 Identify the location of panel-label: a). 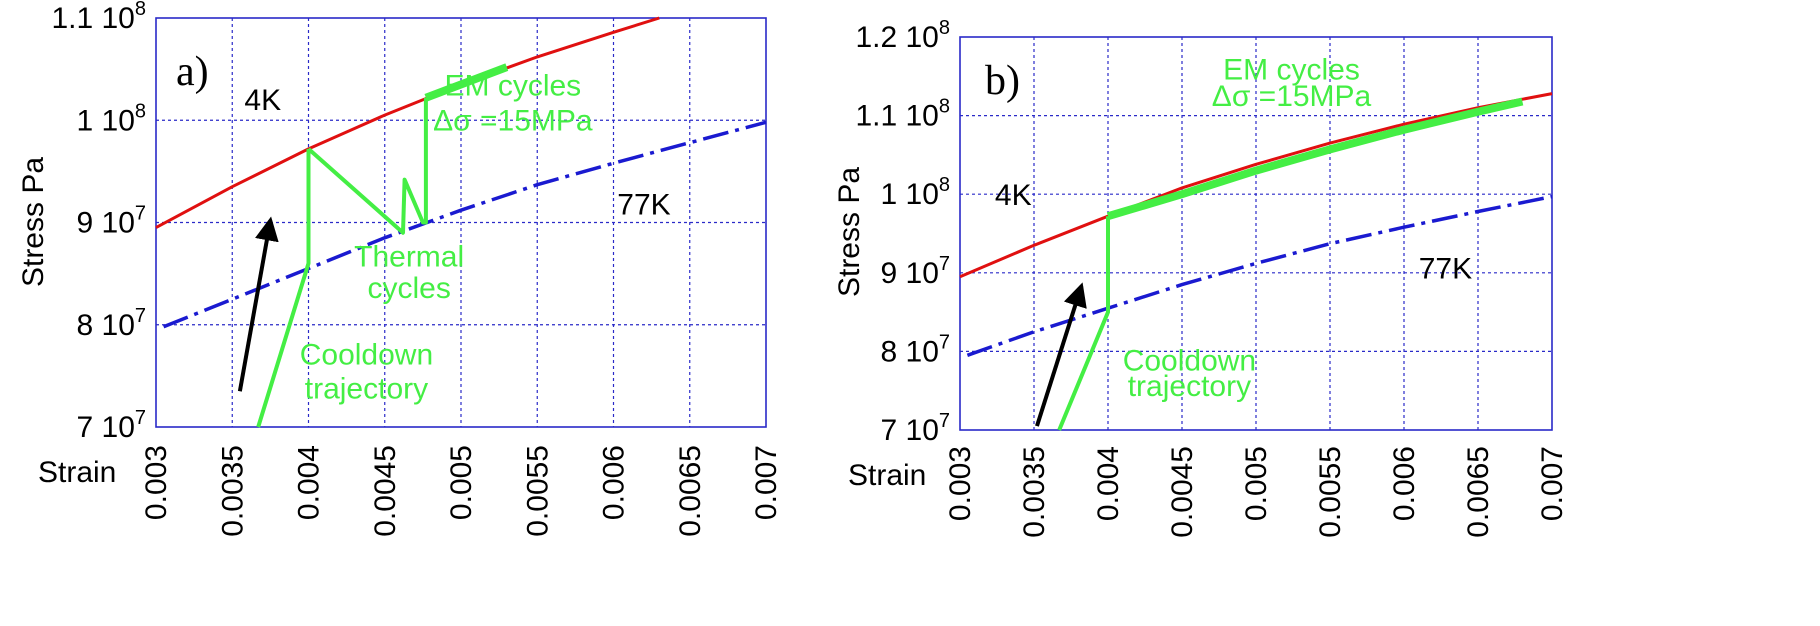
(192, 72).